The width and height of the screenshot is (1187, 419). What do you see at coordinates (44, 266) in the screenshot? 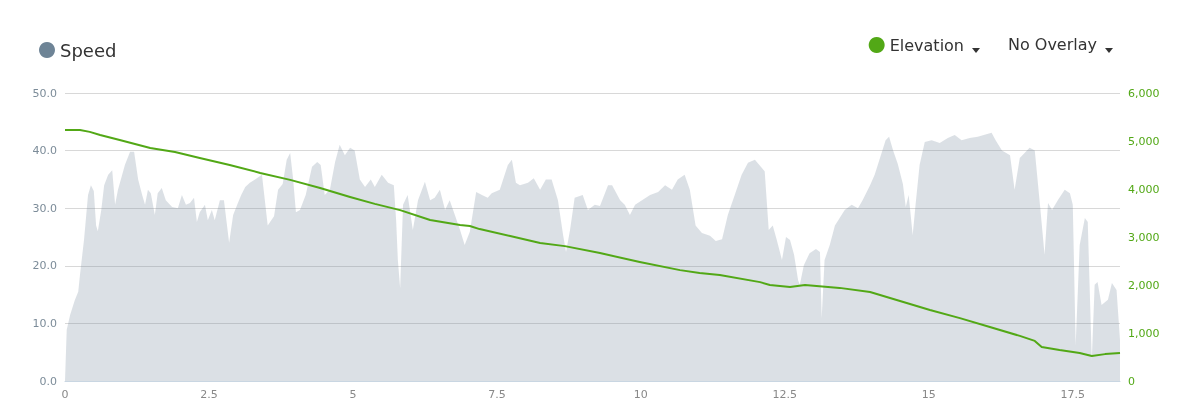
I see `y-tick-label: 20.0` at bounding box center [44, 266].